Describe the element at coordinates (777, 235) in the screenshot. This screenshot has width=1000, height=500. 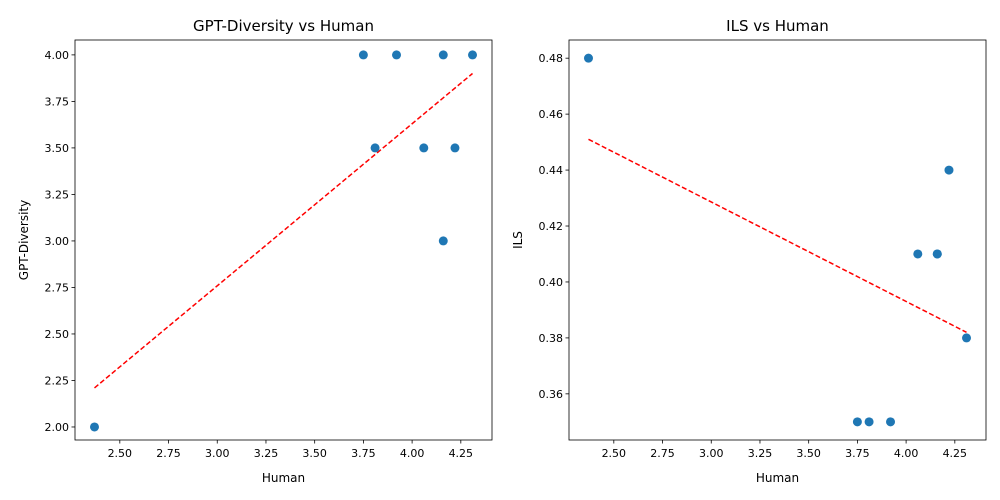
I see `trend-line` at that location.